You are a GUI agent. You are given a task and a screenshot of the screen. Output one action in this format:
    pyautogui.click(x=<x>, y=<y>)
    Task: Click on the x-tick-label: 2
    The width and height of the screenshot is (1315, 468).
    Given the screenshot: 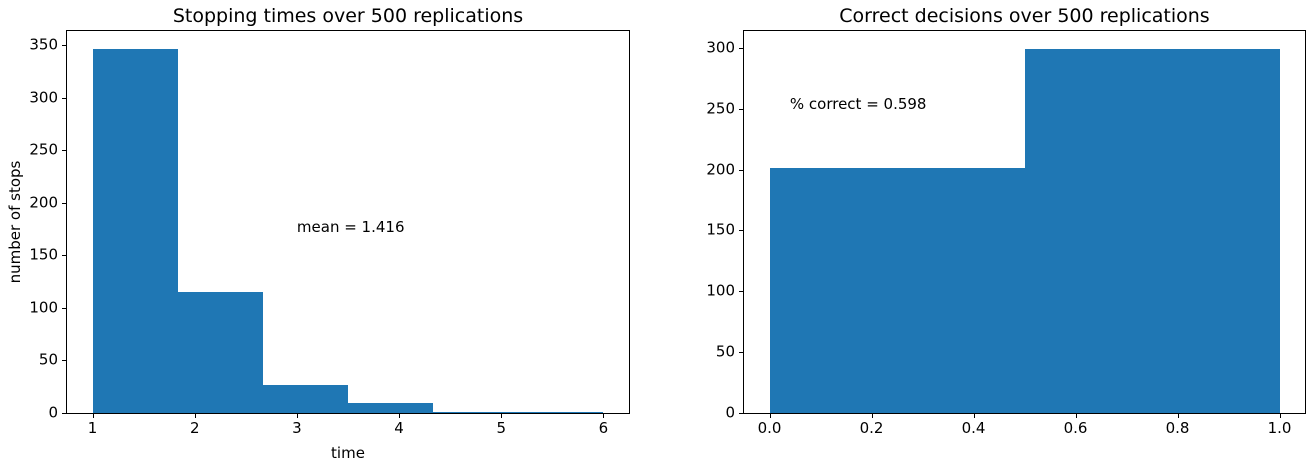 What is the action you would take?
    pyautogui.click(x=194, y=428)
    